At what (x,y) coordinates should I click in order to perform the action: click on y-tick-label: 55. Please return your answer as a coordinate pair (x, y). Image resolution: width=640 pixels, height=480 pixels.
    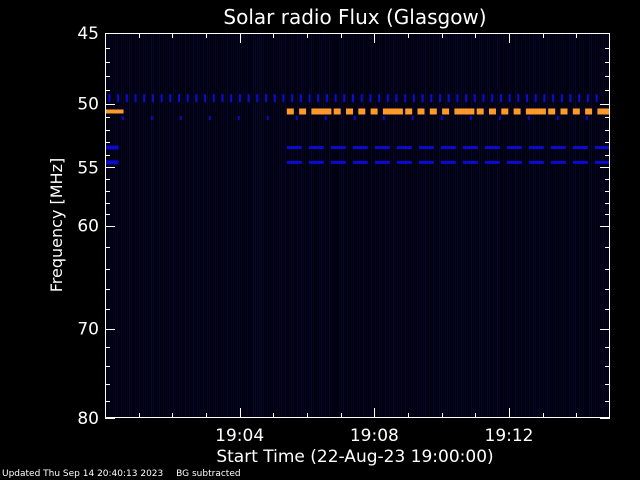
    Looking at the image, I should click on (88, 168).